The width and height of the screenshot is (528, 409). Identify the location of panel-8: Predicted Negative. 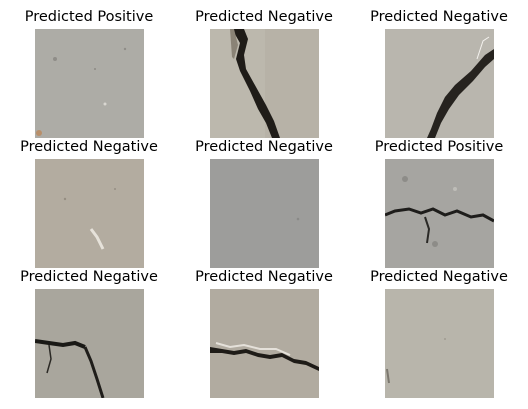
(264, 333).